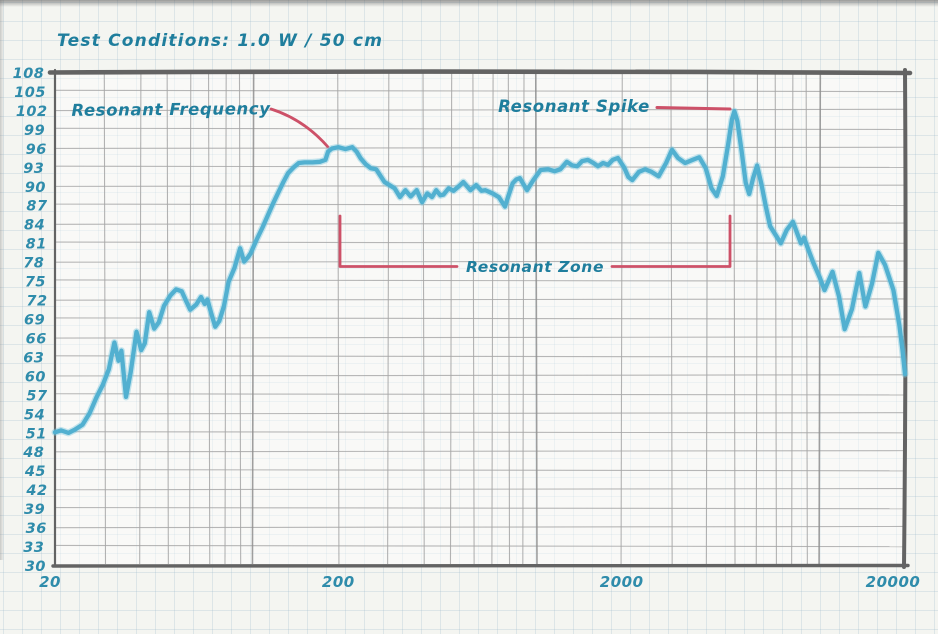 Image resolution: width=938 pixels, height=634 pixels. What do you see at coordinates (893, 582) in the screenshot?
I see `x-tick-label: 20000` at bounding box center [893, 582].